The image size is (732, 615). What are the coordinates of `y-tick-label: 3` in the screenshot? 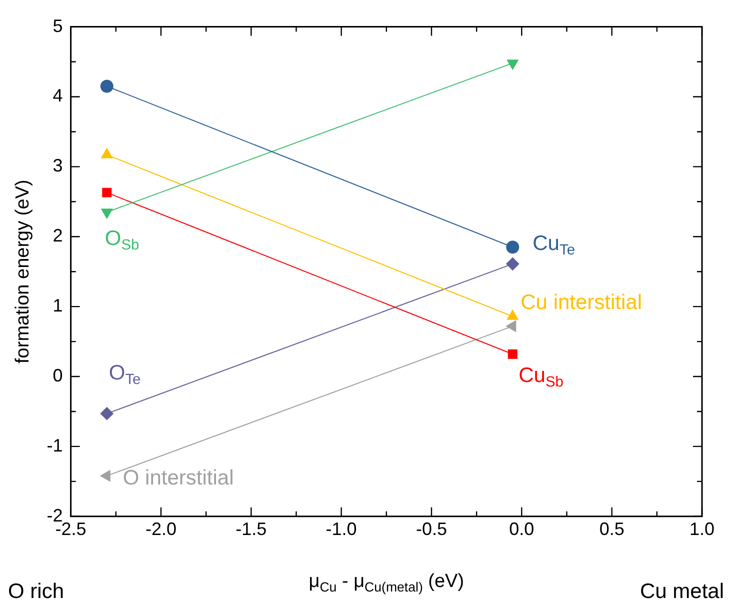 It's located at (57, 166).